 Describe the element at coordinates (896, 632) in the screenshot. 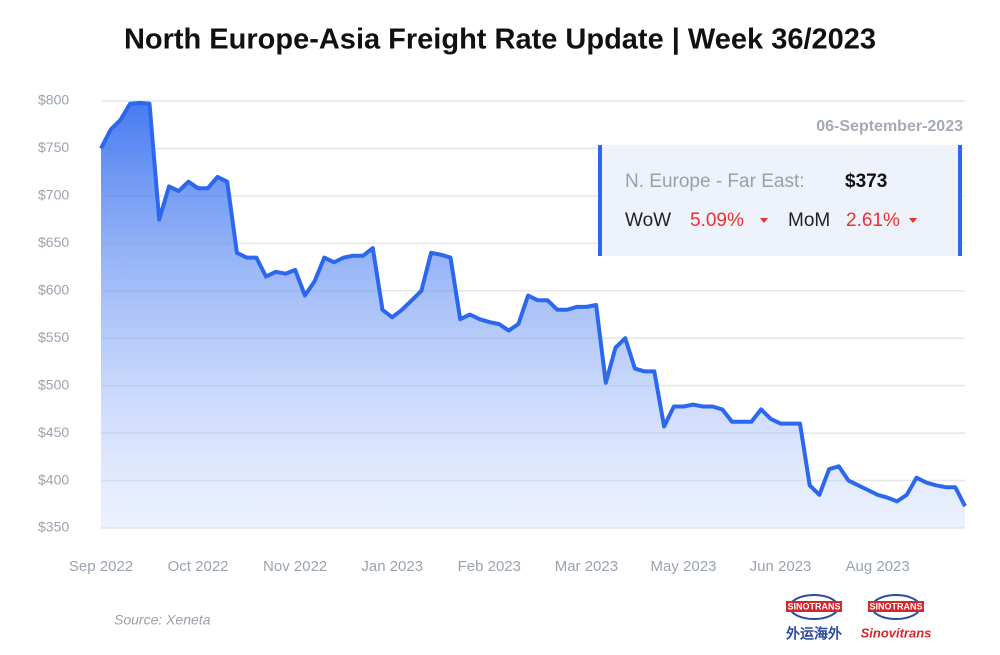

I see `logo-caption: Sinovitrans` at that location.